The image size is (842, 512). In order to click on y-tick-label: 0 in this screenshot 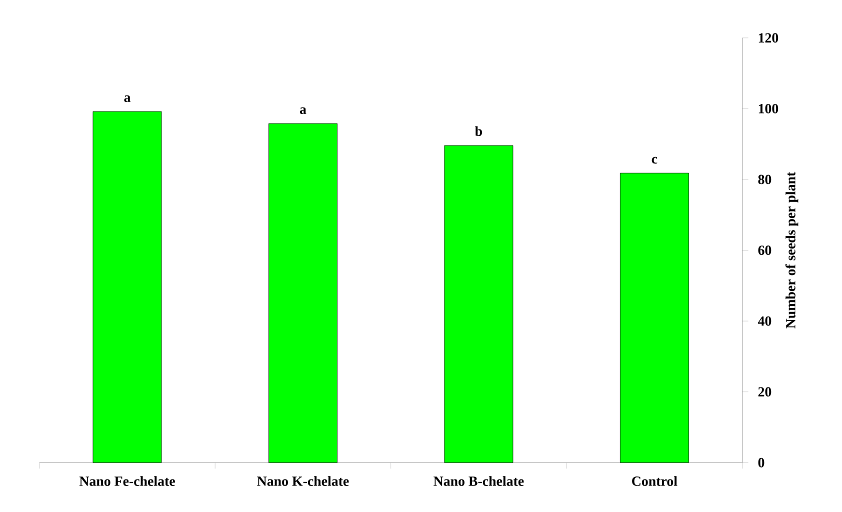, I will do `click(761, 463)`.